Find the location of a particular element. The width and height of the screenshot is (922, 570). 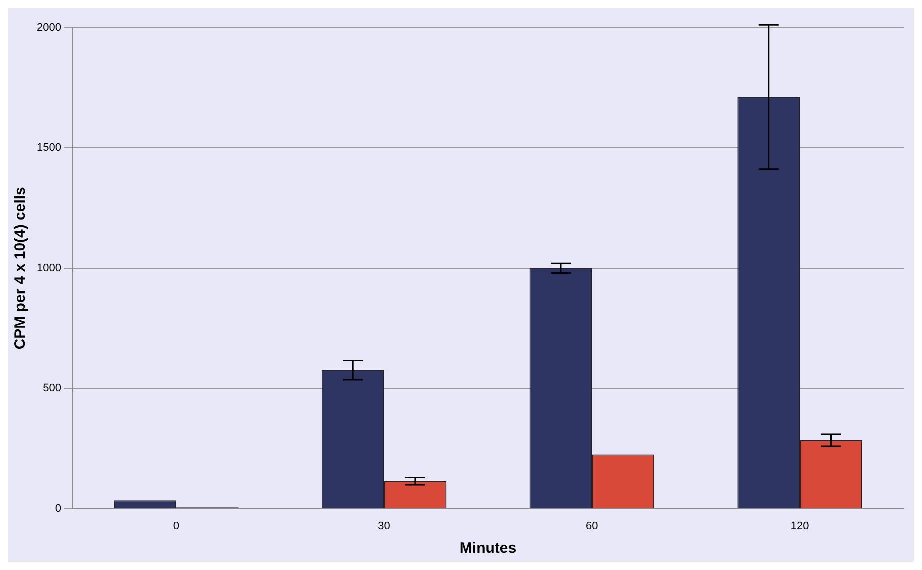

x-tick-label: 0 is located at coordinates (176, 526).